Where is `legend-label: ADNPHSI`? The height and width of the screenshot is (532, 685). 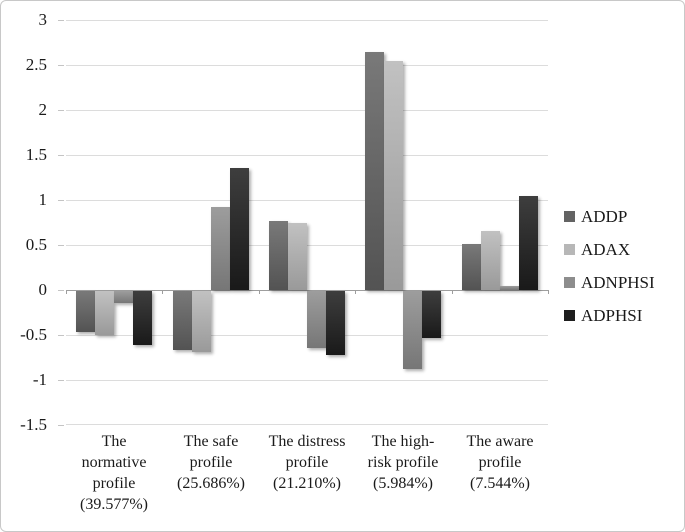 legend-label: ADNPHSI is located at coordinates (618, 282).